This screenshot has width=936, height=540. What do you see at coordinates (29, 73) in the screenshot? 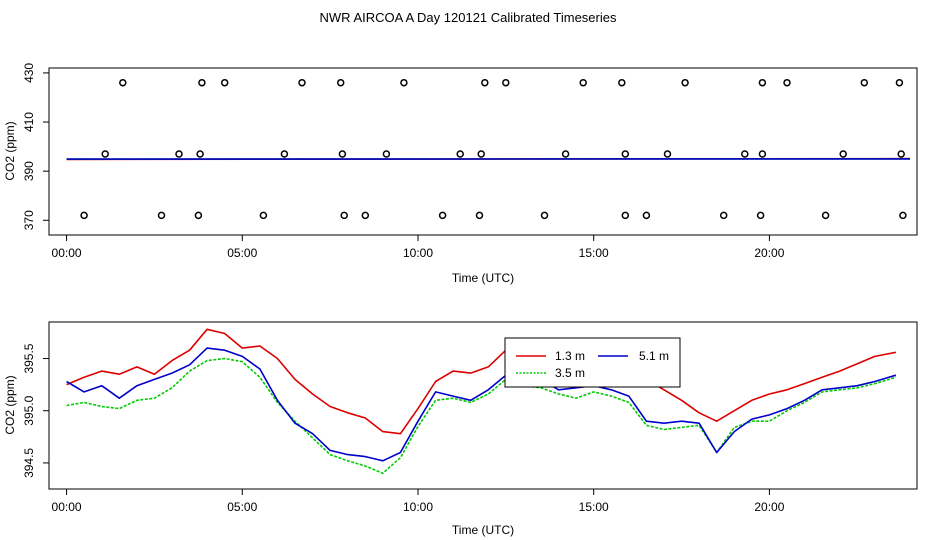
I see `top-y-tick-label: 430` at bounding box center [29, 73].